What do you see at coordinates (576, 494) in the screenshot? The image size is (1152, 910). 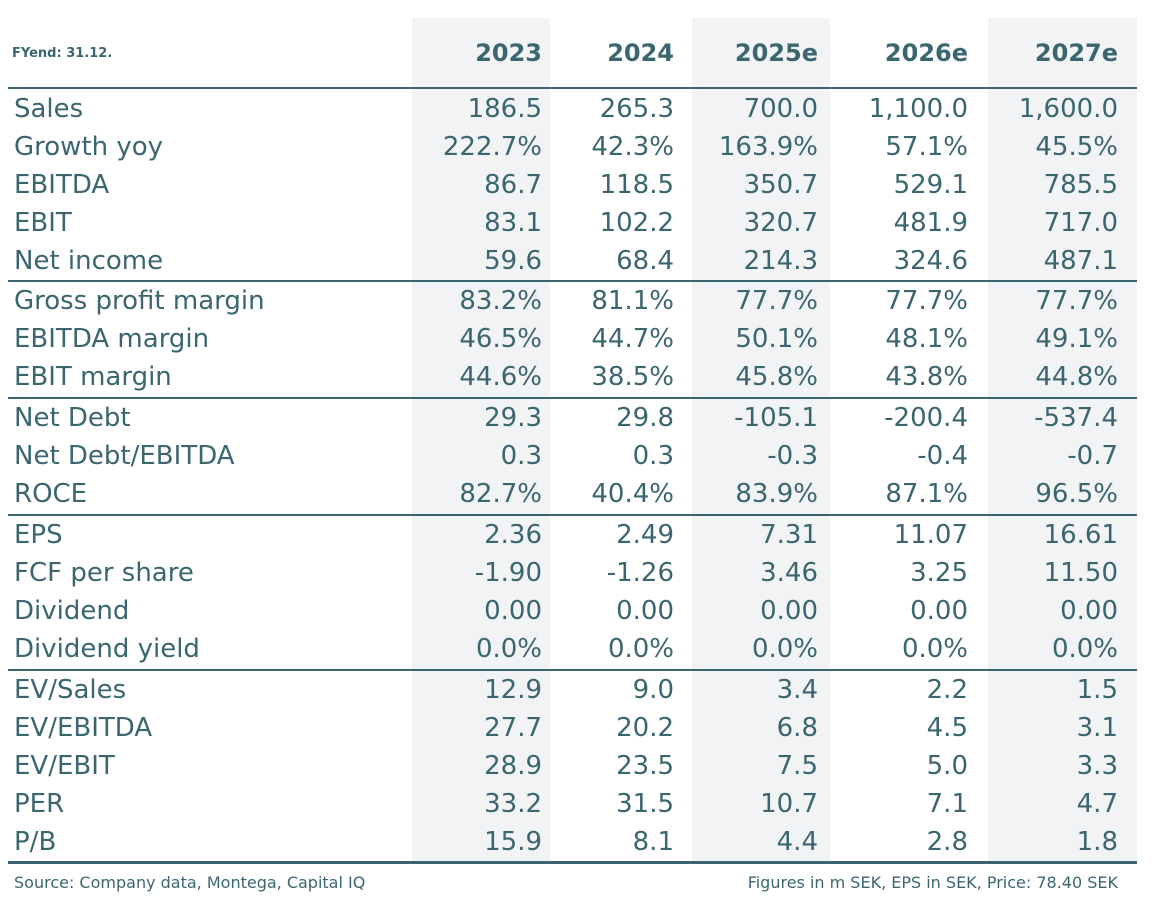 I see `table-row: ROCE 82.7% 40.4% 83.9% 87.1% 96.5%` at bounding box center [576, 494].